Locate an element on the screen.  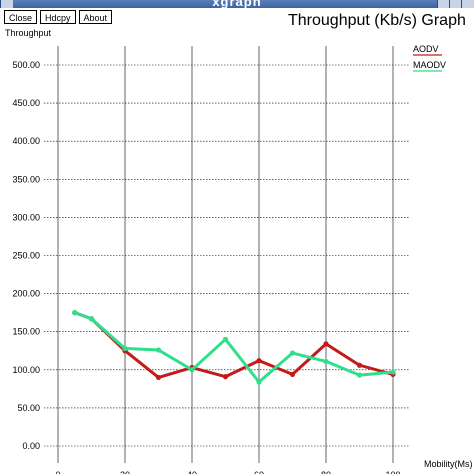
y-tick-label: 500.00 is located at coordinates (26, 65).